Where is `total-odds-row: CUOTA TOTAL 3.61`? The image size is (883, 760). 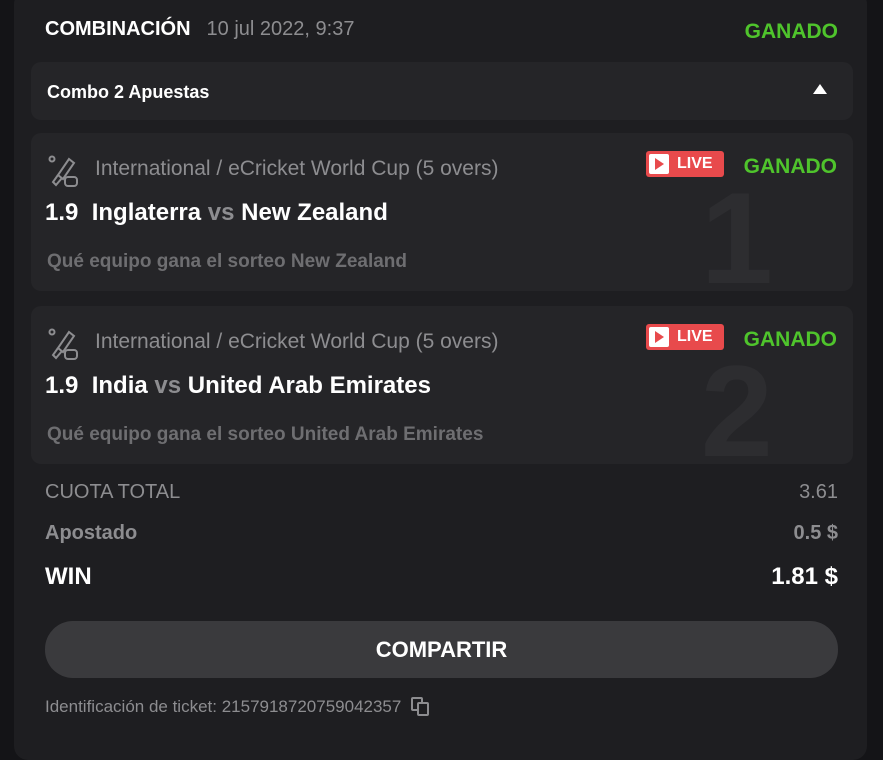 total-odds-row: CUOTA TOTAL 3.61 is located at coordinates (441, 492).